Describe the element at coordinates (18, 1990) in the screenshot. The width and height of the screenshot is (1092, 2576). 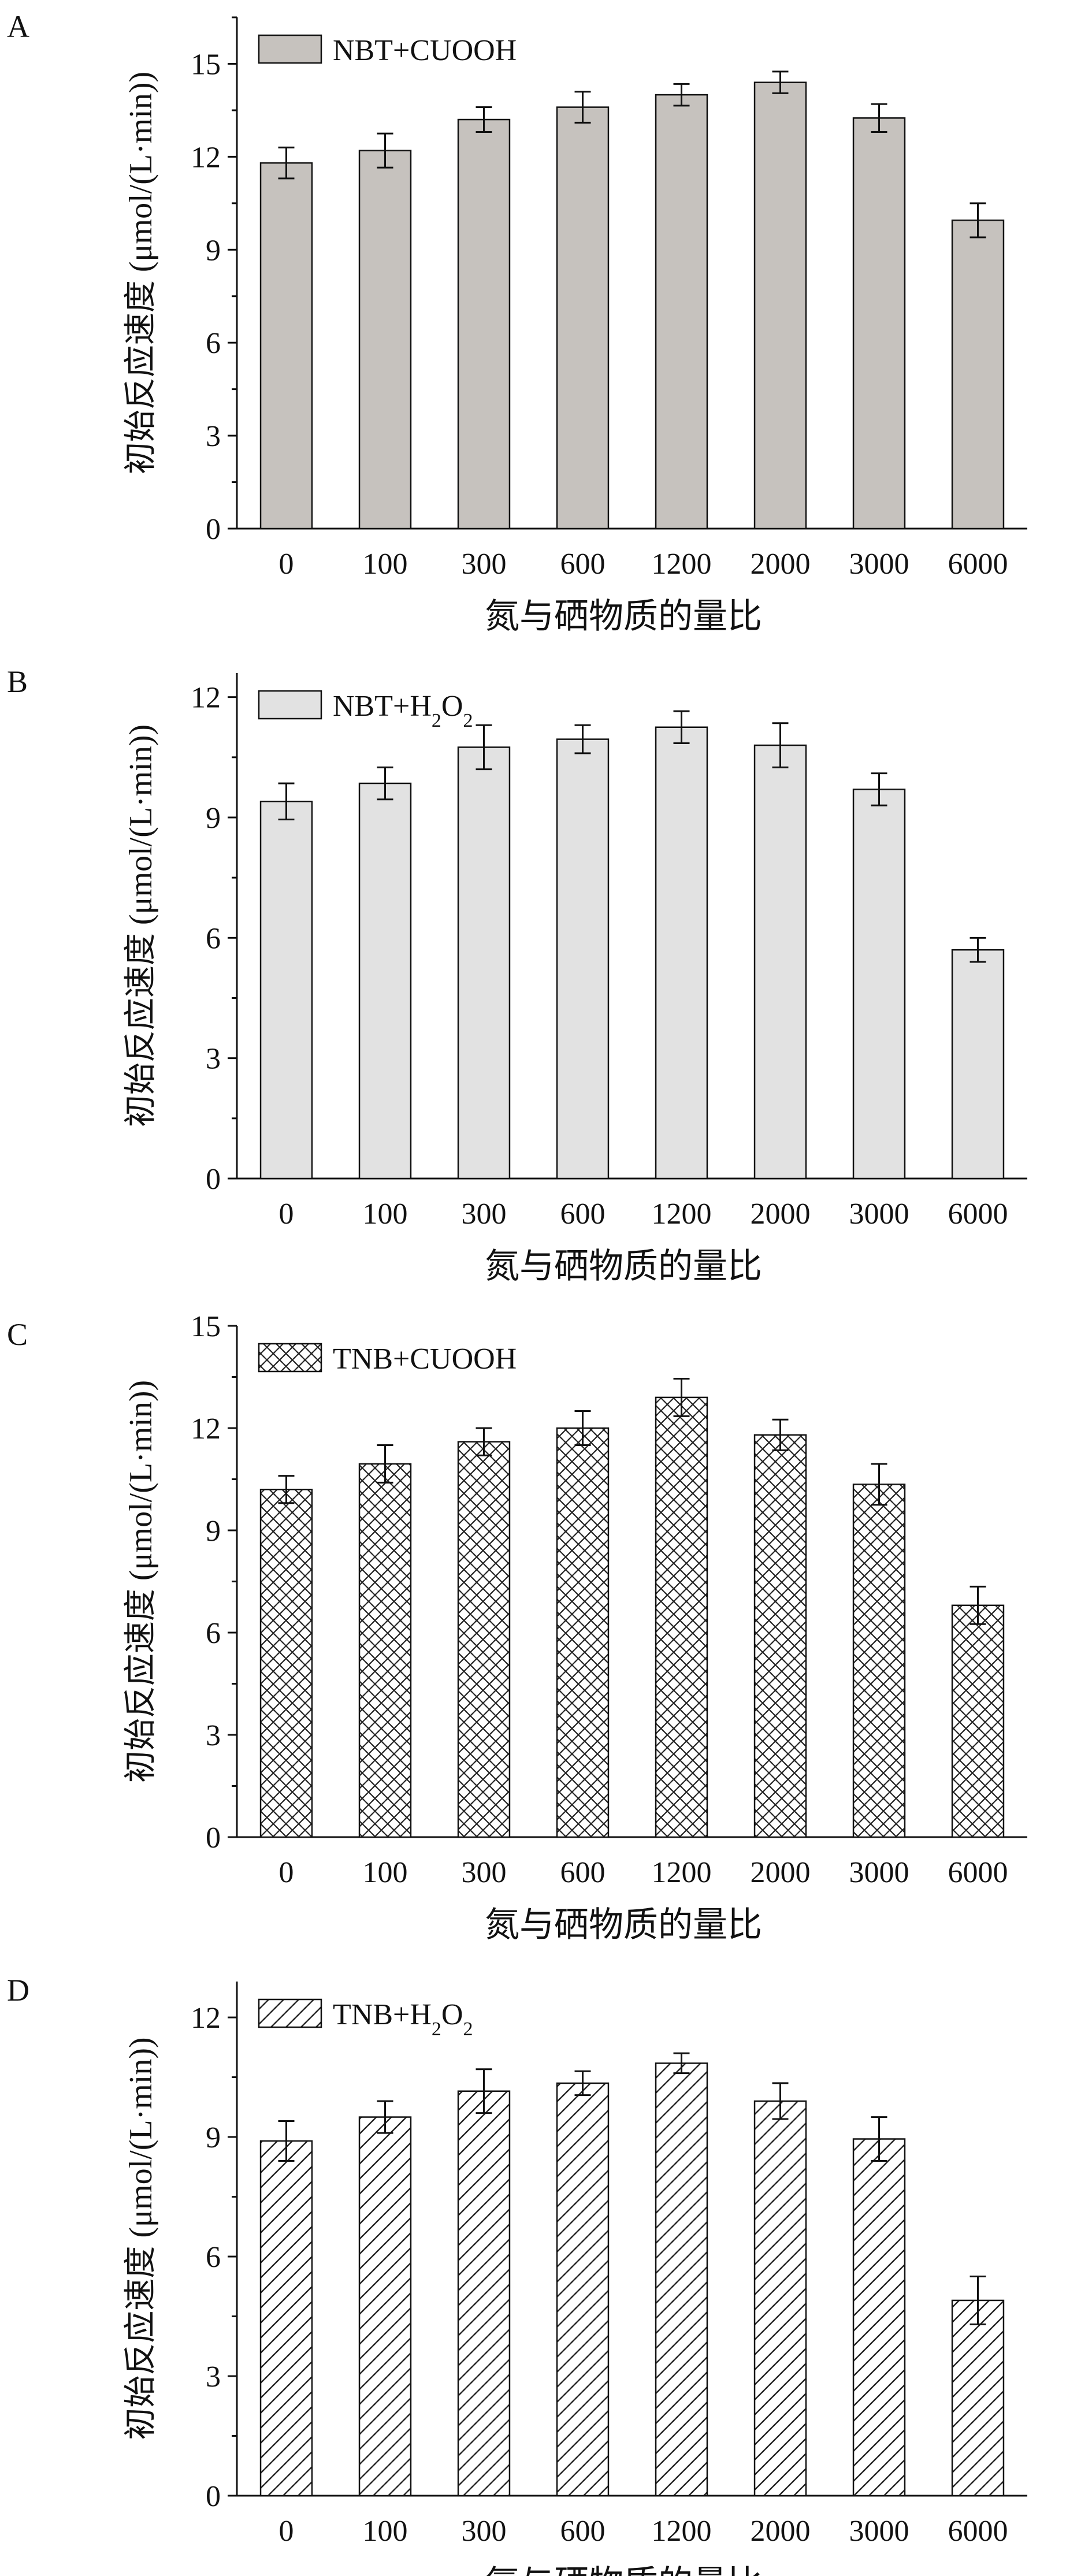
I see `panel-label: D` at that location.